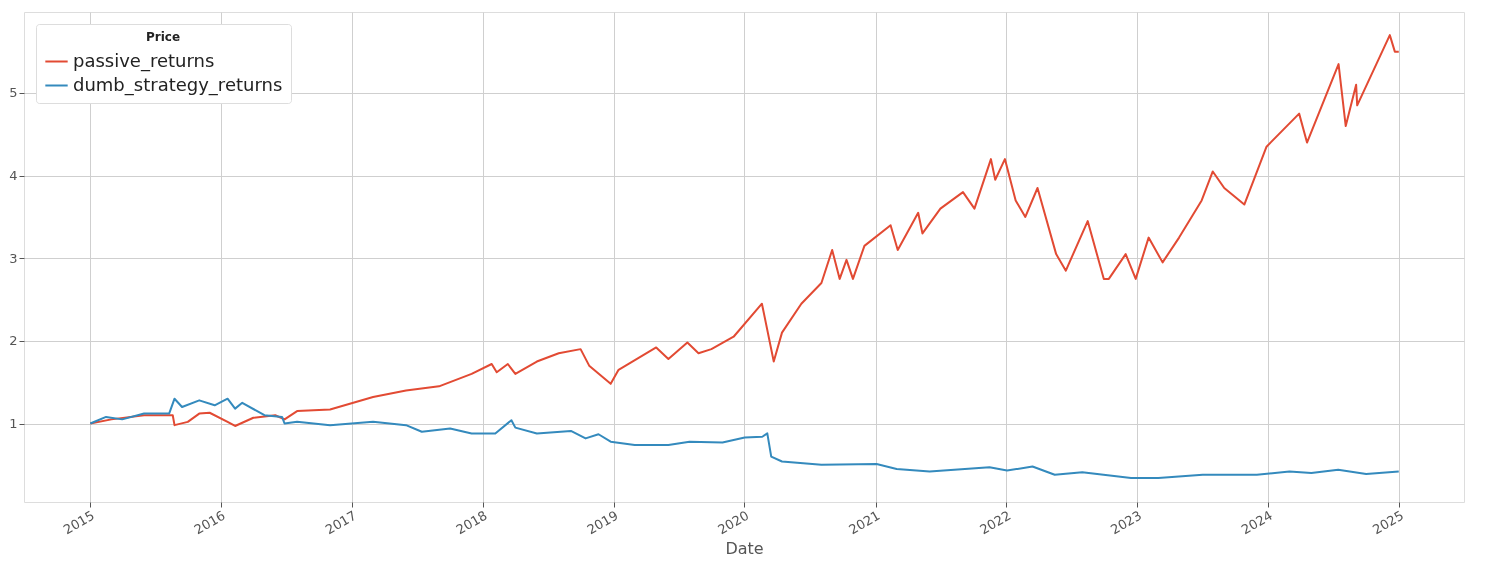 Image resolution: width=1500 pixels, height=575 pixels. What do you see at coordinates (163, 37) in the screenshot?
I see `legend-title: Price` at bounding box center [163, 37].